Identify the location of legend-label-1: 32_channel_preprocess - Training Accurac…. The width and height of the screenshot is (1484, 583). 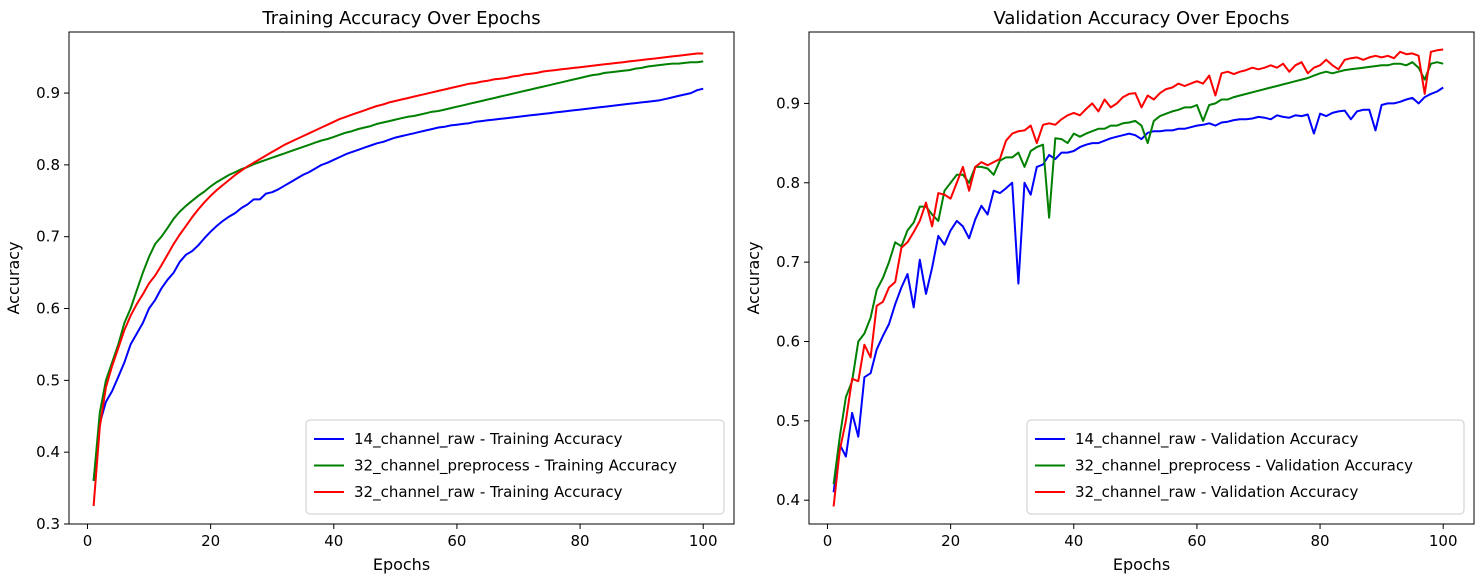
(515, 466).